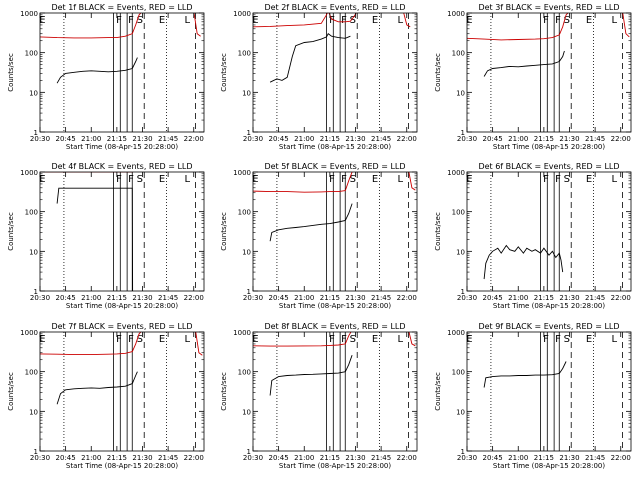 The width and height of the screenshot is (640, 480). I want to click on panel-title: Det 3f BLACK = Events, RED = LLD, so click(548, 7).